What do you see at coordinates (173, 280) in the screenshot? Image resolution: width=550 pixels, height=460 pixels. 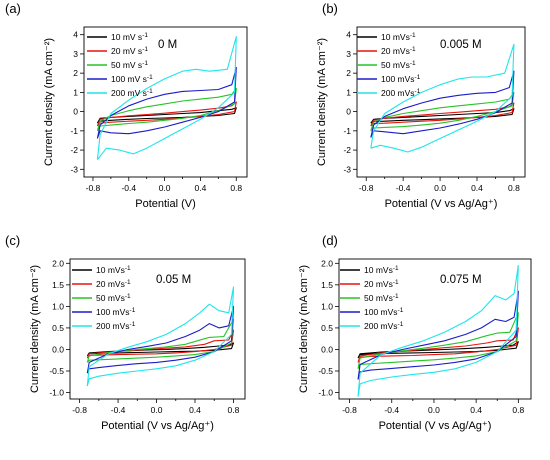 I see `concentration-label: 0.05 M` at bounding box center [173, 280].